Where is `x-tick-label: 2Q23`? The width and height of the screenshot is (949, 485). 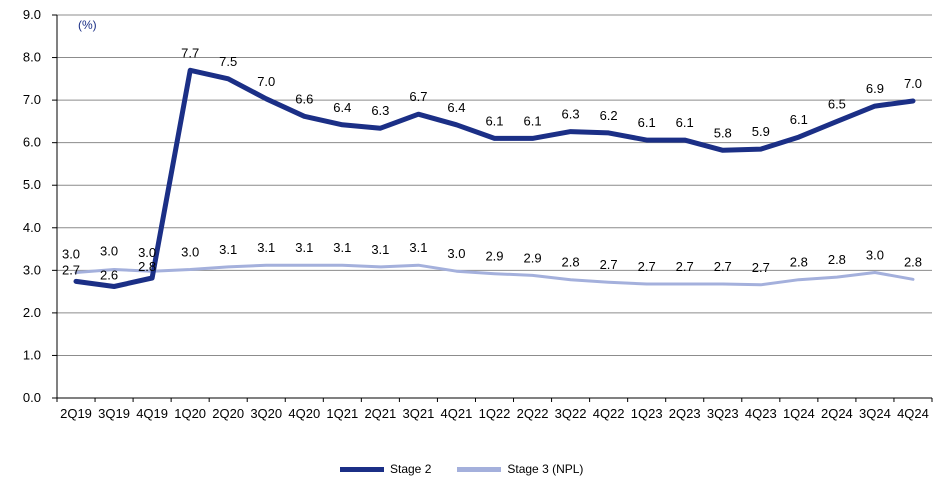 x-tick-label: 2Q23 is located at coordinates (685, 413).